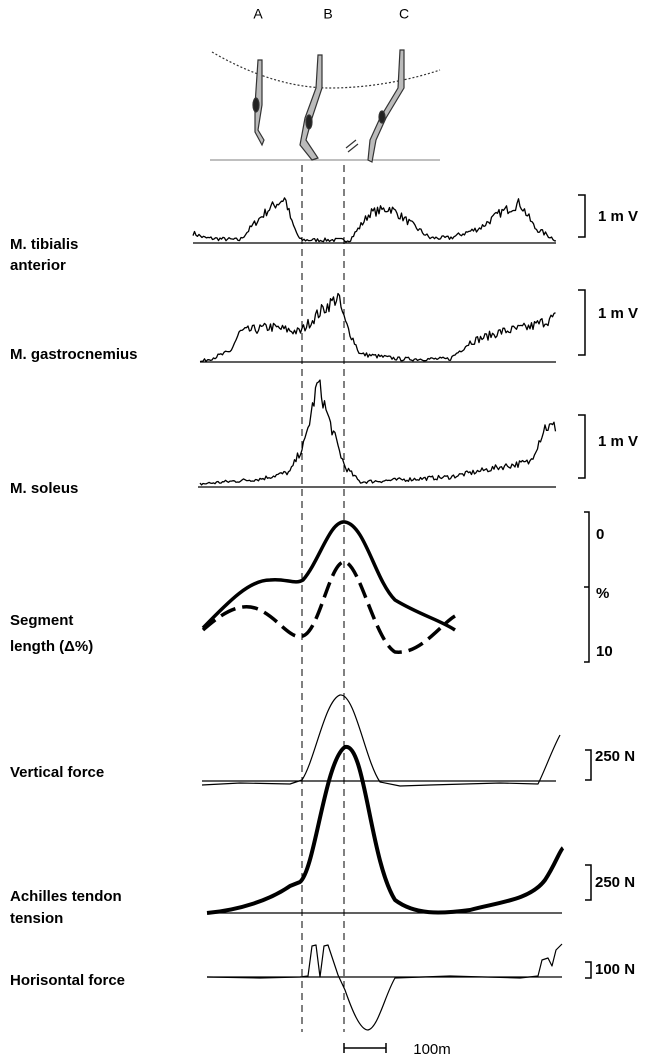  I want to click on time-scale-label: 100m, so click(432, 1049).